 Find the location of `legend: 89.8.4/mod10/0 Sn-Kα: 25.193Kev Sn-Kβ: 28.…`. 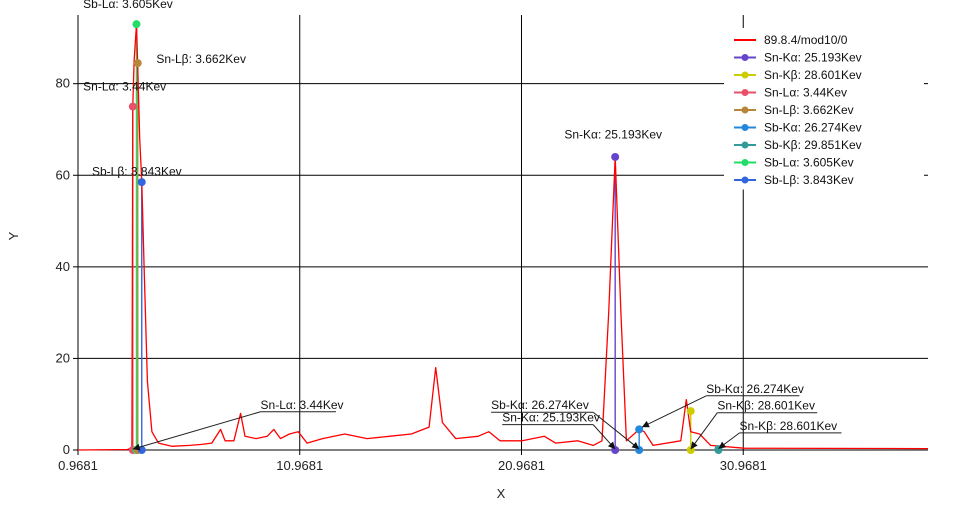

legend: 89.8.4/mod10/0 Sn-Kα: 25.193Kev Sn-Kβ: 28.… is located at coordinates (824, 109).